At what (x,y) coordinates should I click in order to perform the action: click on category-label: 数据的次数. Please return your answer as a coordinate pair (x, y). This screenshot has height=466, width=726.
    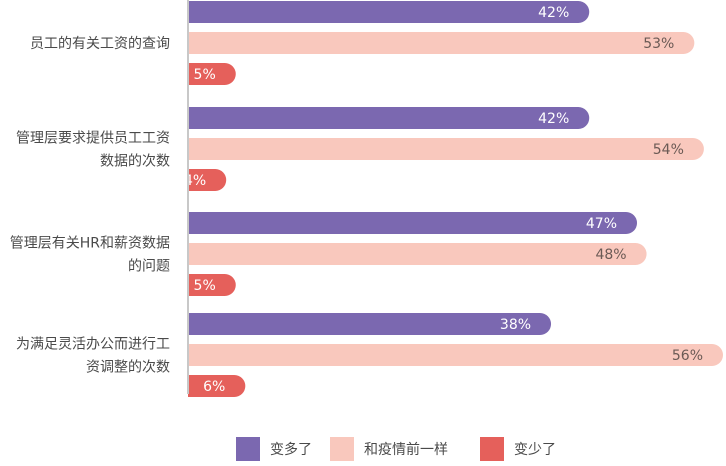
    Looking at the image, I should click on (135, 162).